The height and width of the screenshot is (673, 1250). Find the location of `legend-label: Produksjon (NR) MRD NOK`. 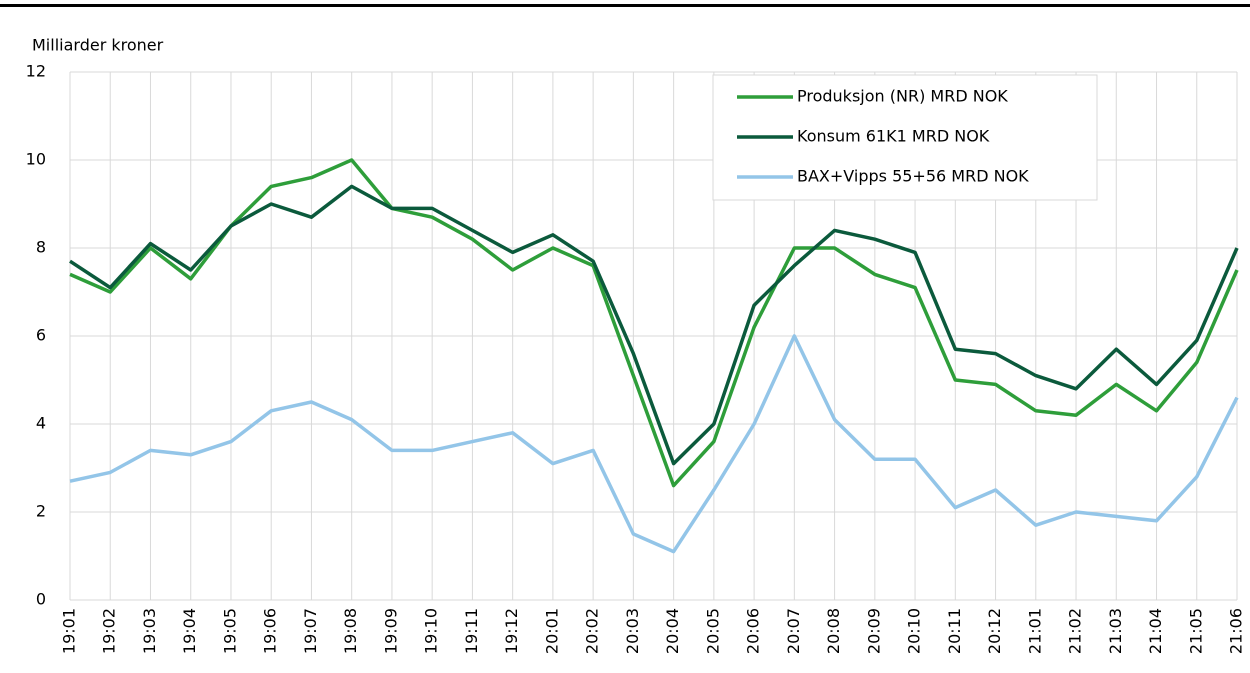

legend-label: Produksjon (NR) MRD NOK is located at coordinates (902, 96).